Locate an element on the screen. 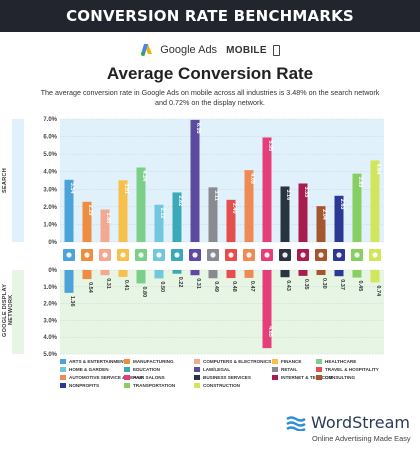  display-bar-value-label: 0.43 is located at coordinates (288, 285).